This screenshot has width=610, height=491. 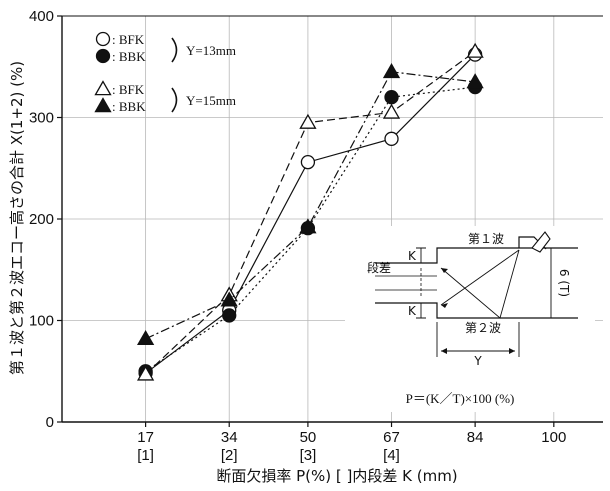 What do you see at coordinates (444, 305) in the screenshot?
I see `arrowhead-first` at bounding box center [444, 305].